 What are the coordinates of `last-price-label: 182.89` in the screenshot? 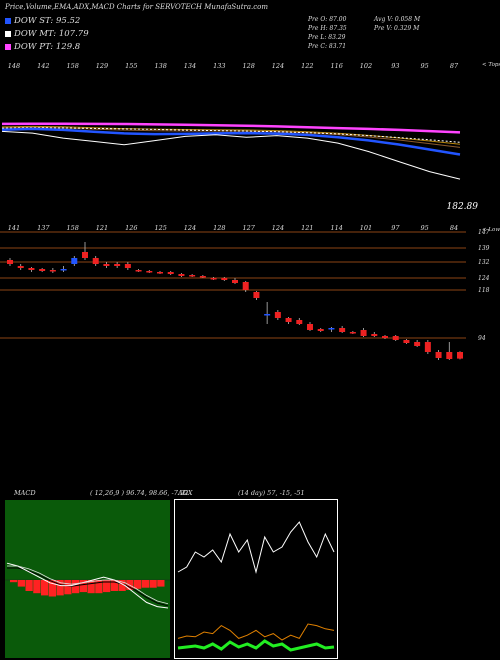 It's located at (463, 207).